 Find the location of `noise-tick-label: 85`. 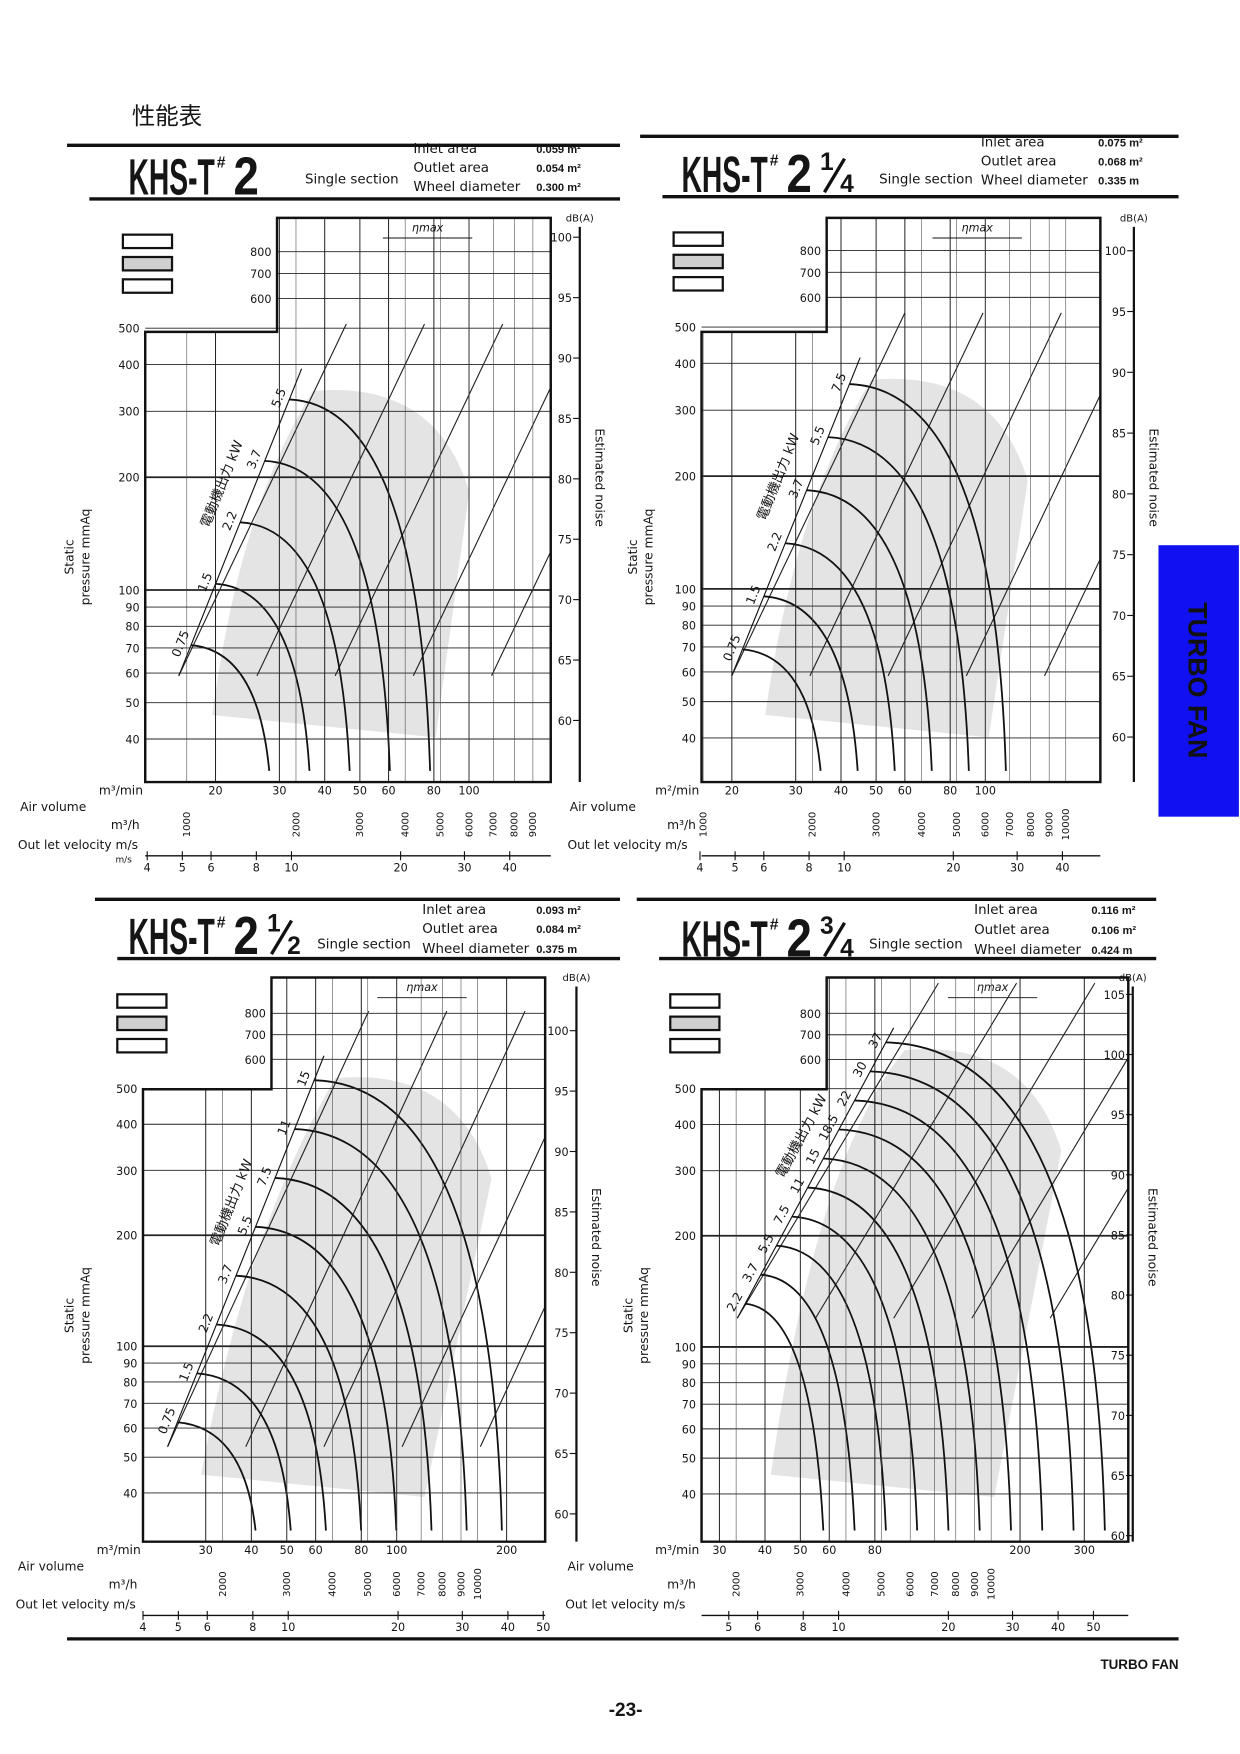

noise-tick-label: 85 is located at coordinates (1119, 434).